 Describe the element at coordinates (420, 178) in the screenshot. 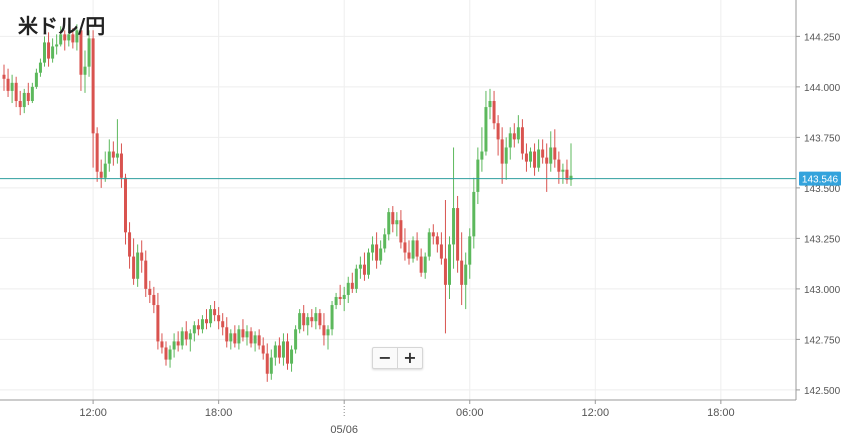

I see `price-layer: 143.546` at that location.